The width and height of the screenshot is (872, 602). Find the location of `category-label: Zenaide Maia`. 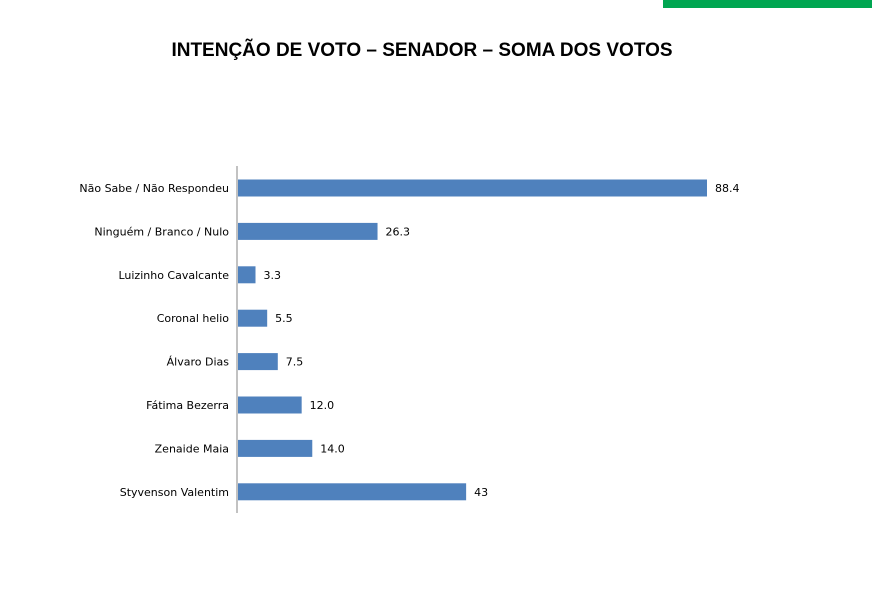

category-label: Zenaide Maia is located at coordinates (192, 448).